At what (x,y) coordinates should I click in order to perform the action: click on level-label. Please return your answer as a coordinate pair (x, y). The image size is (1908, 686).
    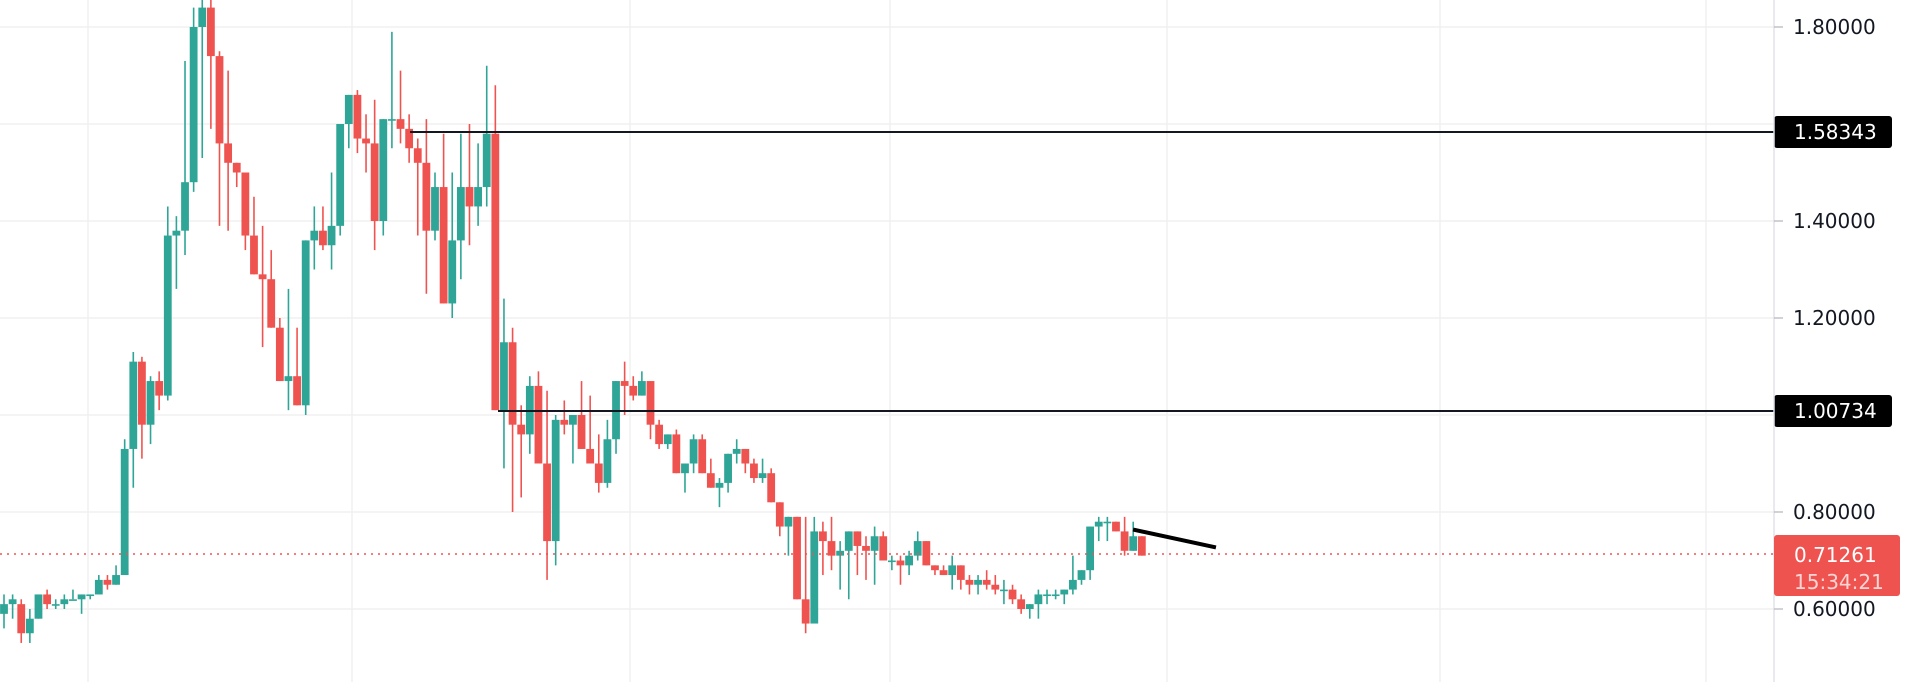
    Looking at the image, I should click on (1833, 411).